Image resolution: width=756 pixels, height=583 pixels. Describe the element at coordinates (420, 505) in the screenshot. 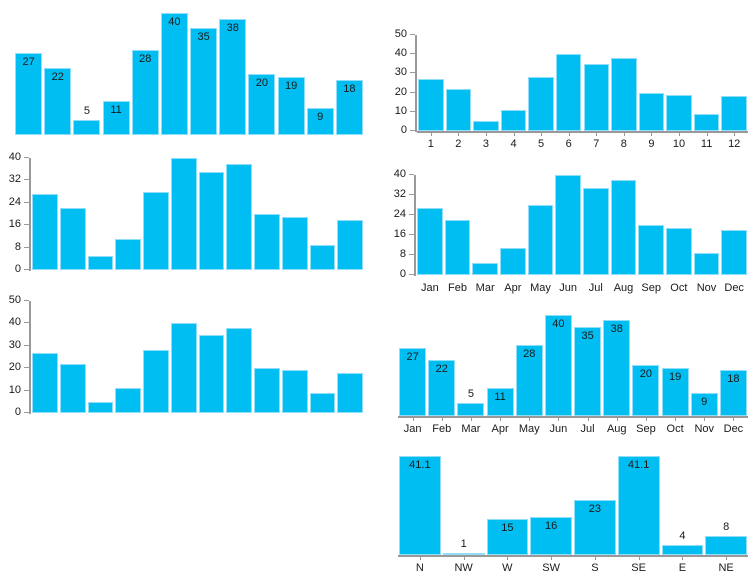

I see `bar-N` at that location.